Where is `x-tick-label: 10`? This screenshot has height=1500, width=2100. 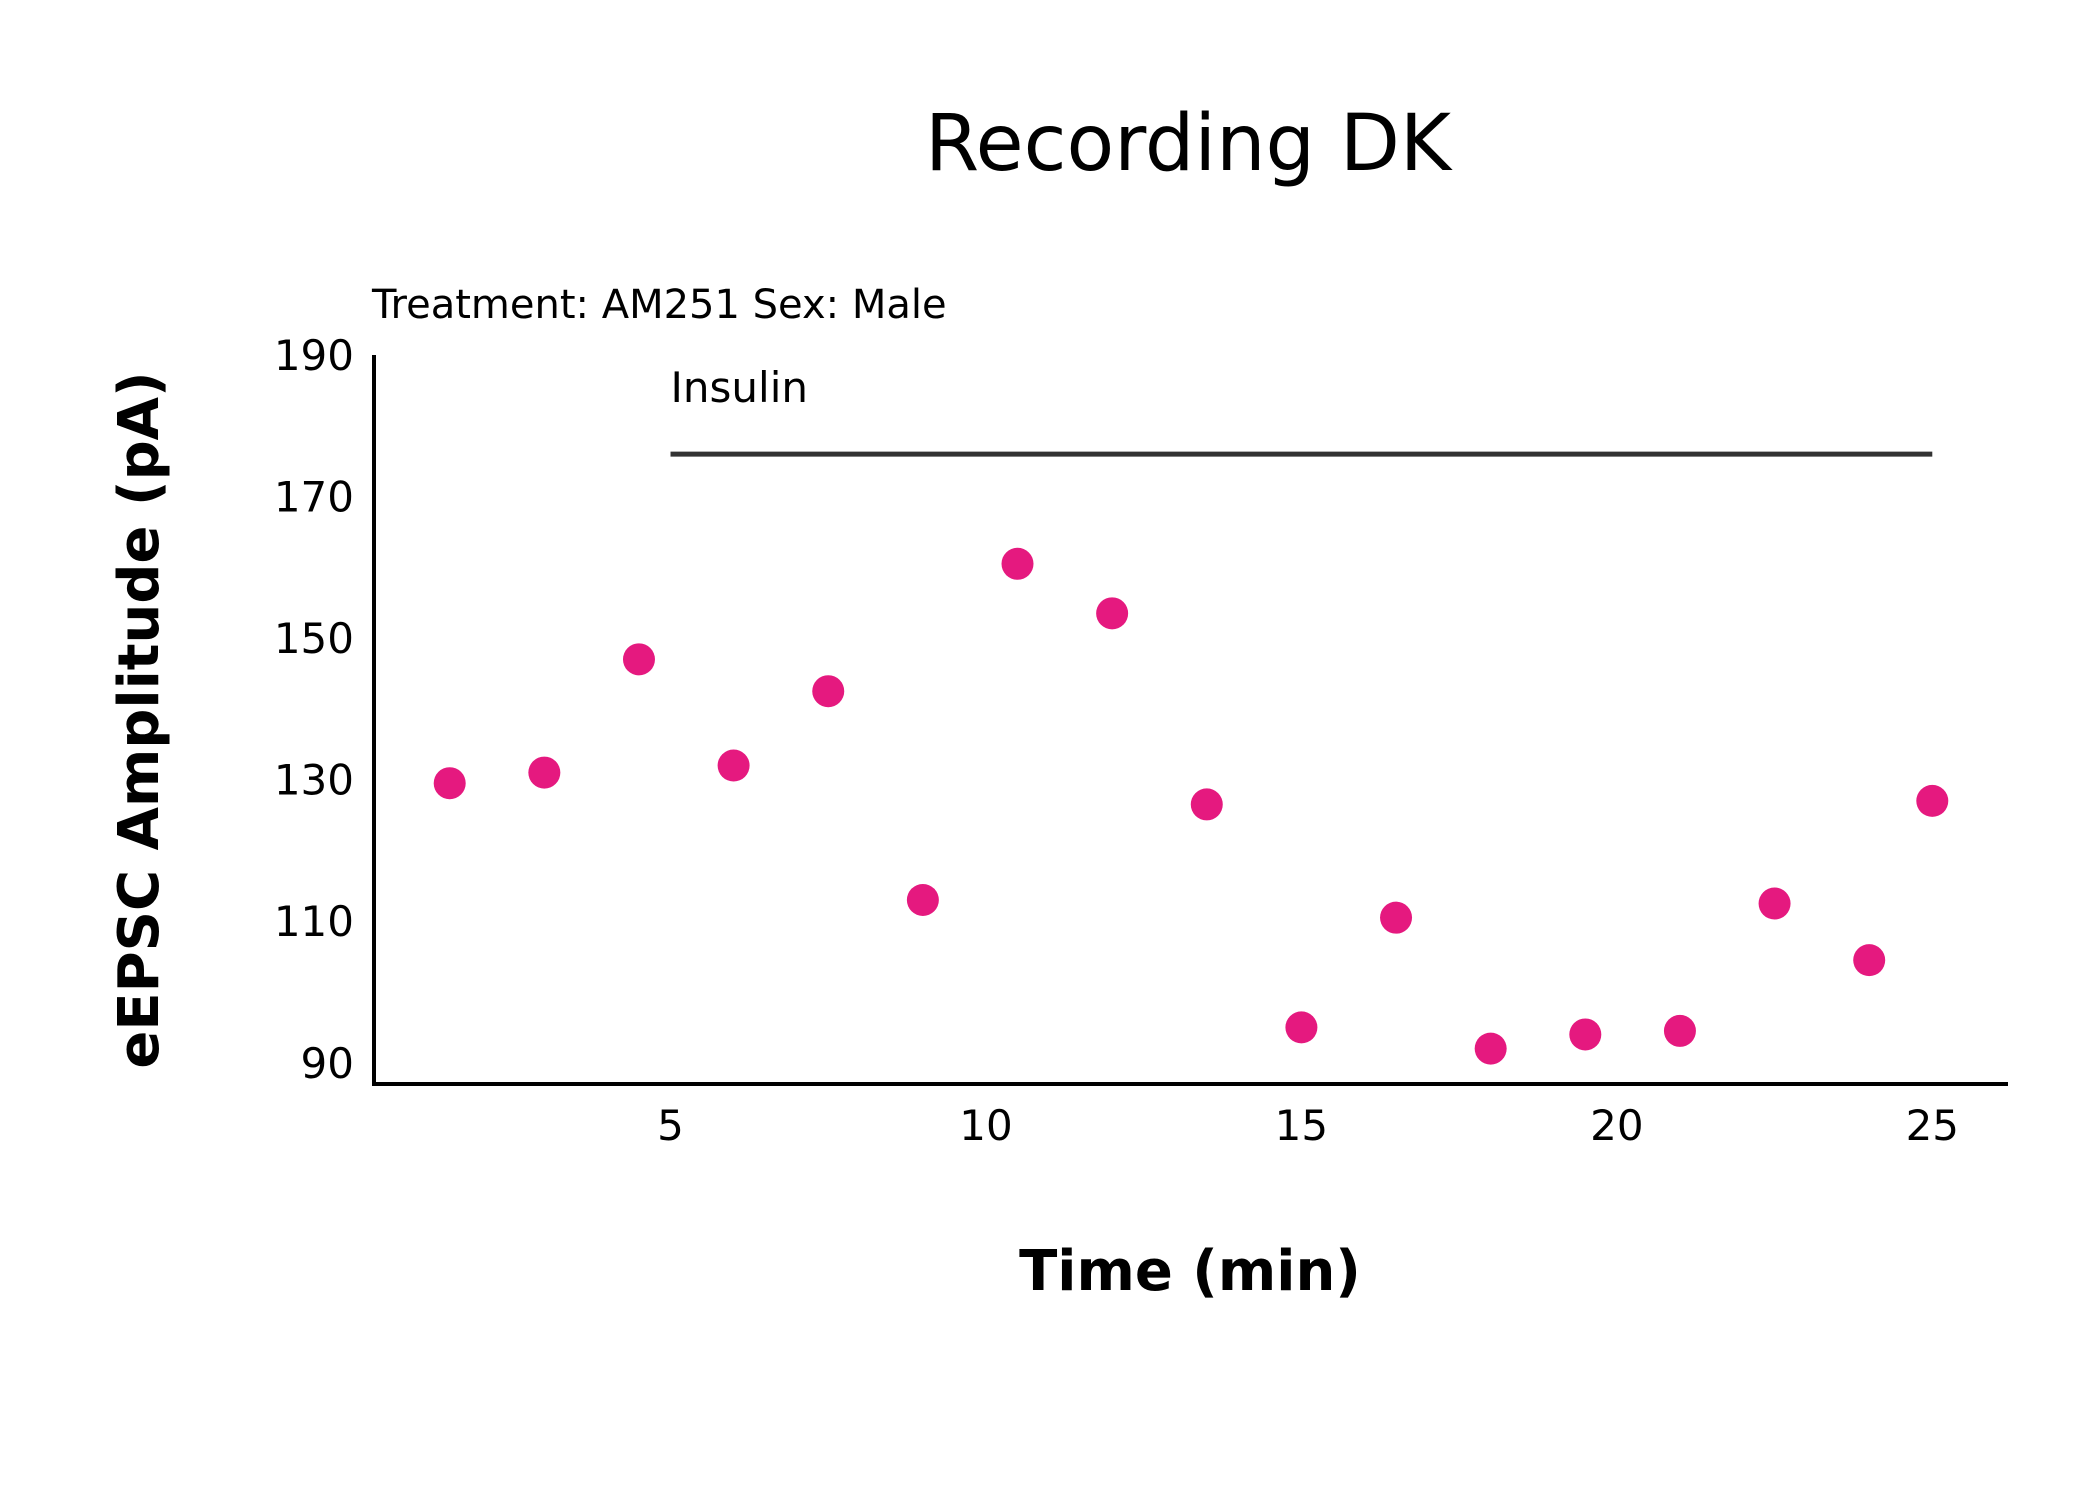 x-tick-label: 10 is located at coordinates (985, 1125).